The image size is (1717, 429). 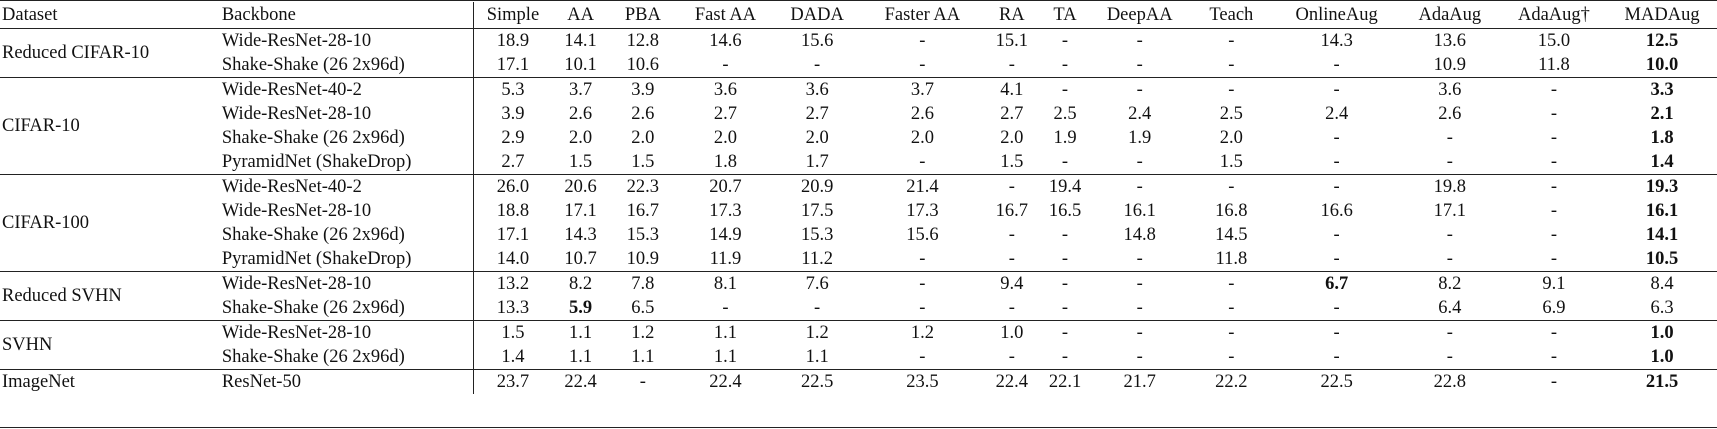 I want to click on value-cell: 10.0, so click(x=1662, y=65).